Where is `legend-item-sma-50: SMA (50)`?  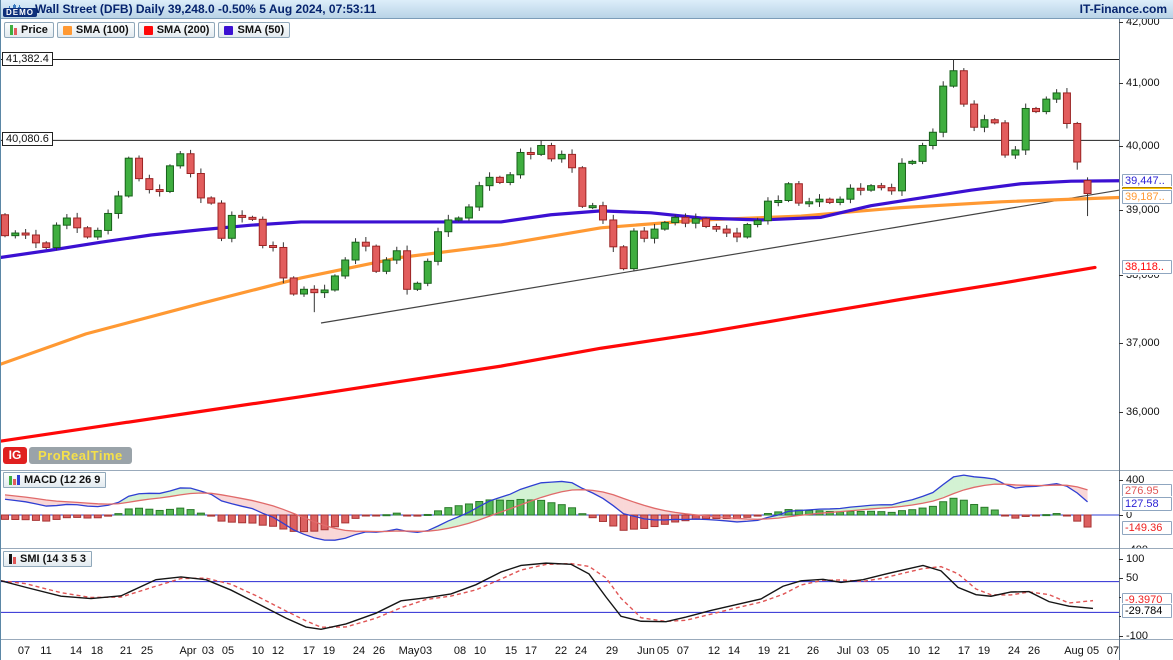
legend-item-sma-50: SMA (50) is located at coordinates (254, 30).